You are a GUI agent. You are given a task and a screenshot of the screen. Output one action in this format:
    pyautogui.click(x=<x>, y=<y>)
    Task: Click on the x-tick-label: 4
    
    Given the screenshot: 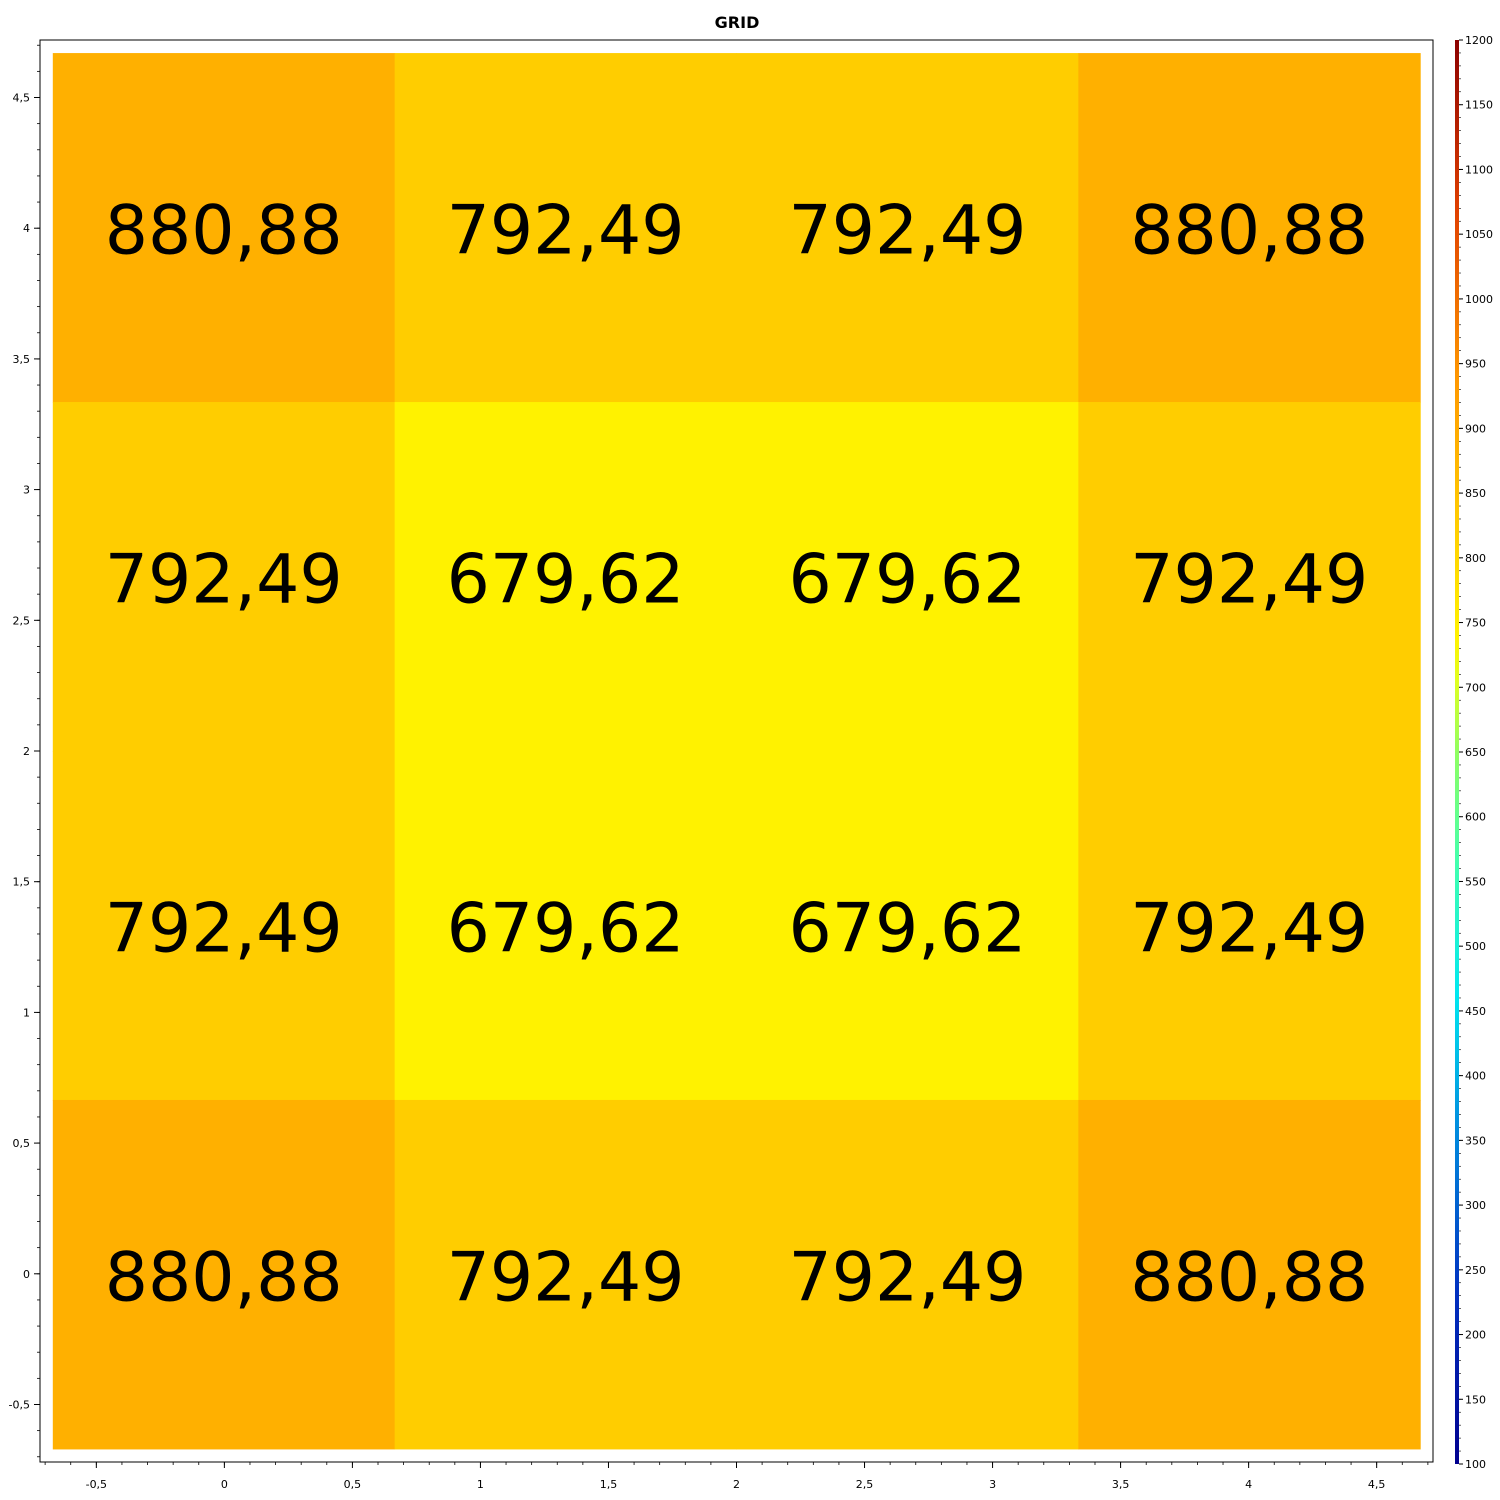 What is the action you would take?
    pyautogui.click(x=1248, y=1484)
    